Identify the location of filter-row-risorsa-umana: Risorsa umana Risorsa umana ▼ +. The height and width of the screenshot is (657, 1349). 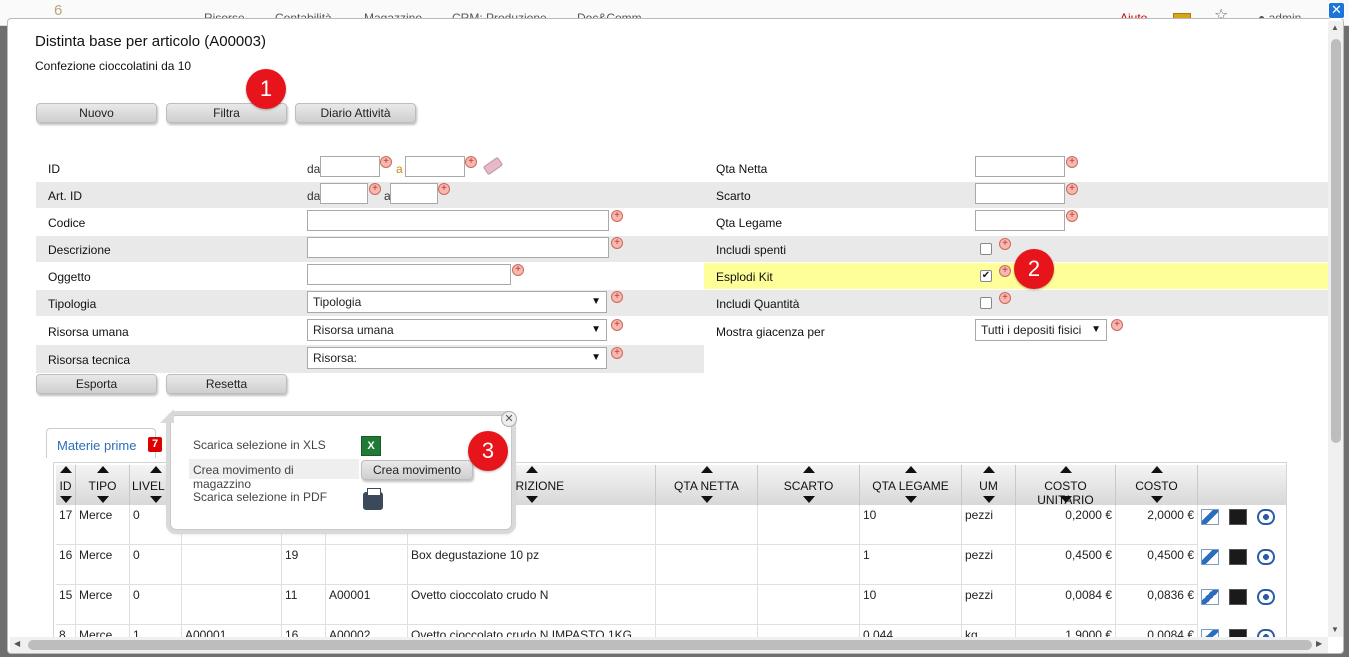
(370, 331).